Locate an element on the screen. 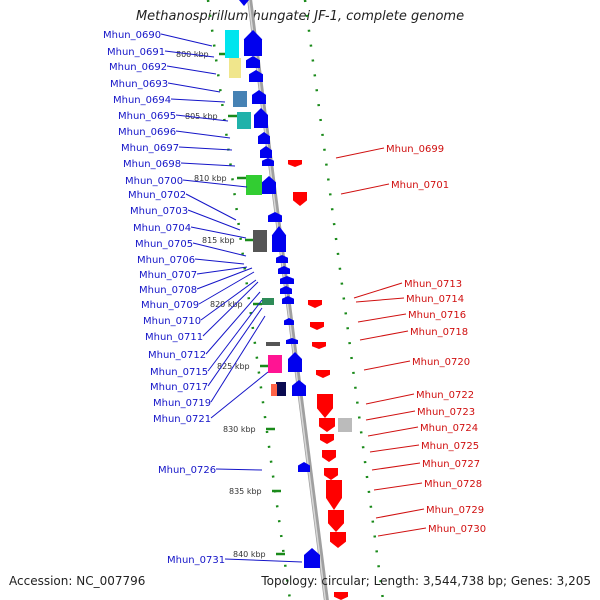 Image resolution: width=600 pixels, height=600 pixels. right-gene-label: Mhun_0727 is located at coordinates (451, 464).